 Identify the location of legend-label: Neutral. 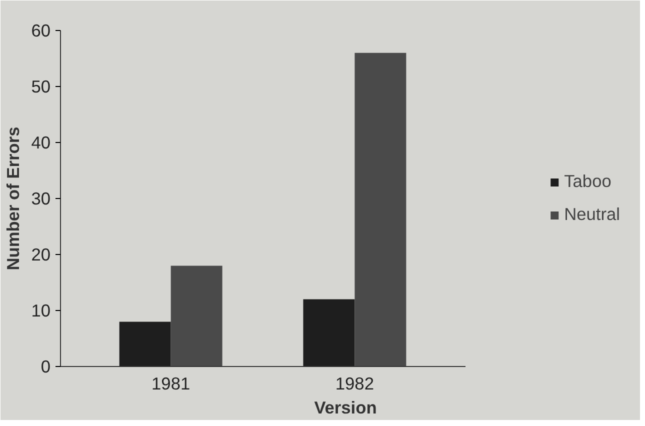
(592, 214).